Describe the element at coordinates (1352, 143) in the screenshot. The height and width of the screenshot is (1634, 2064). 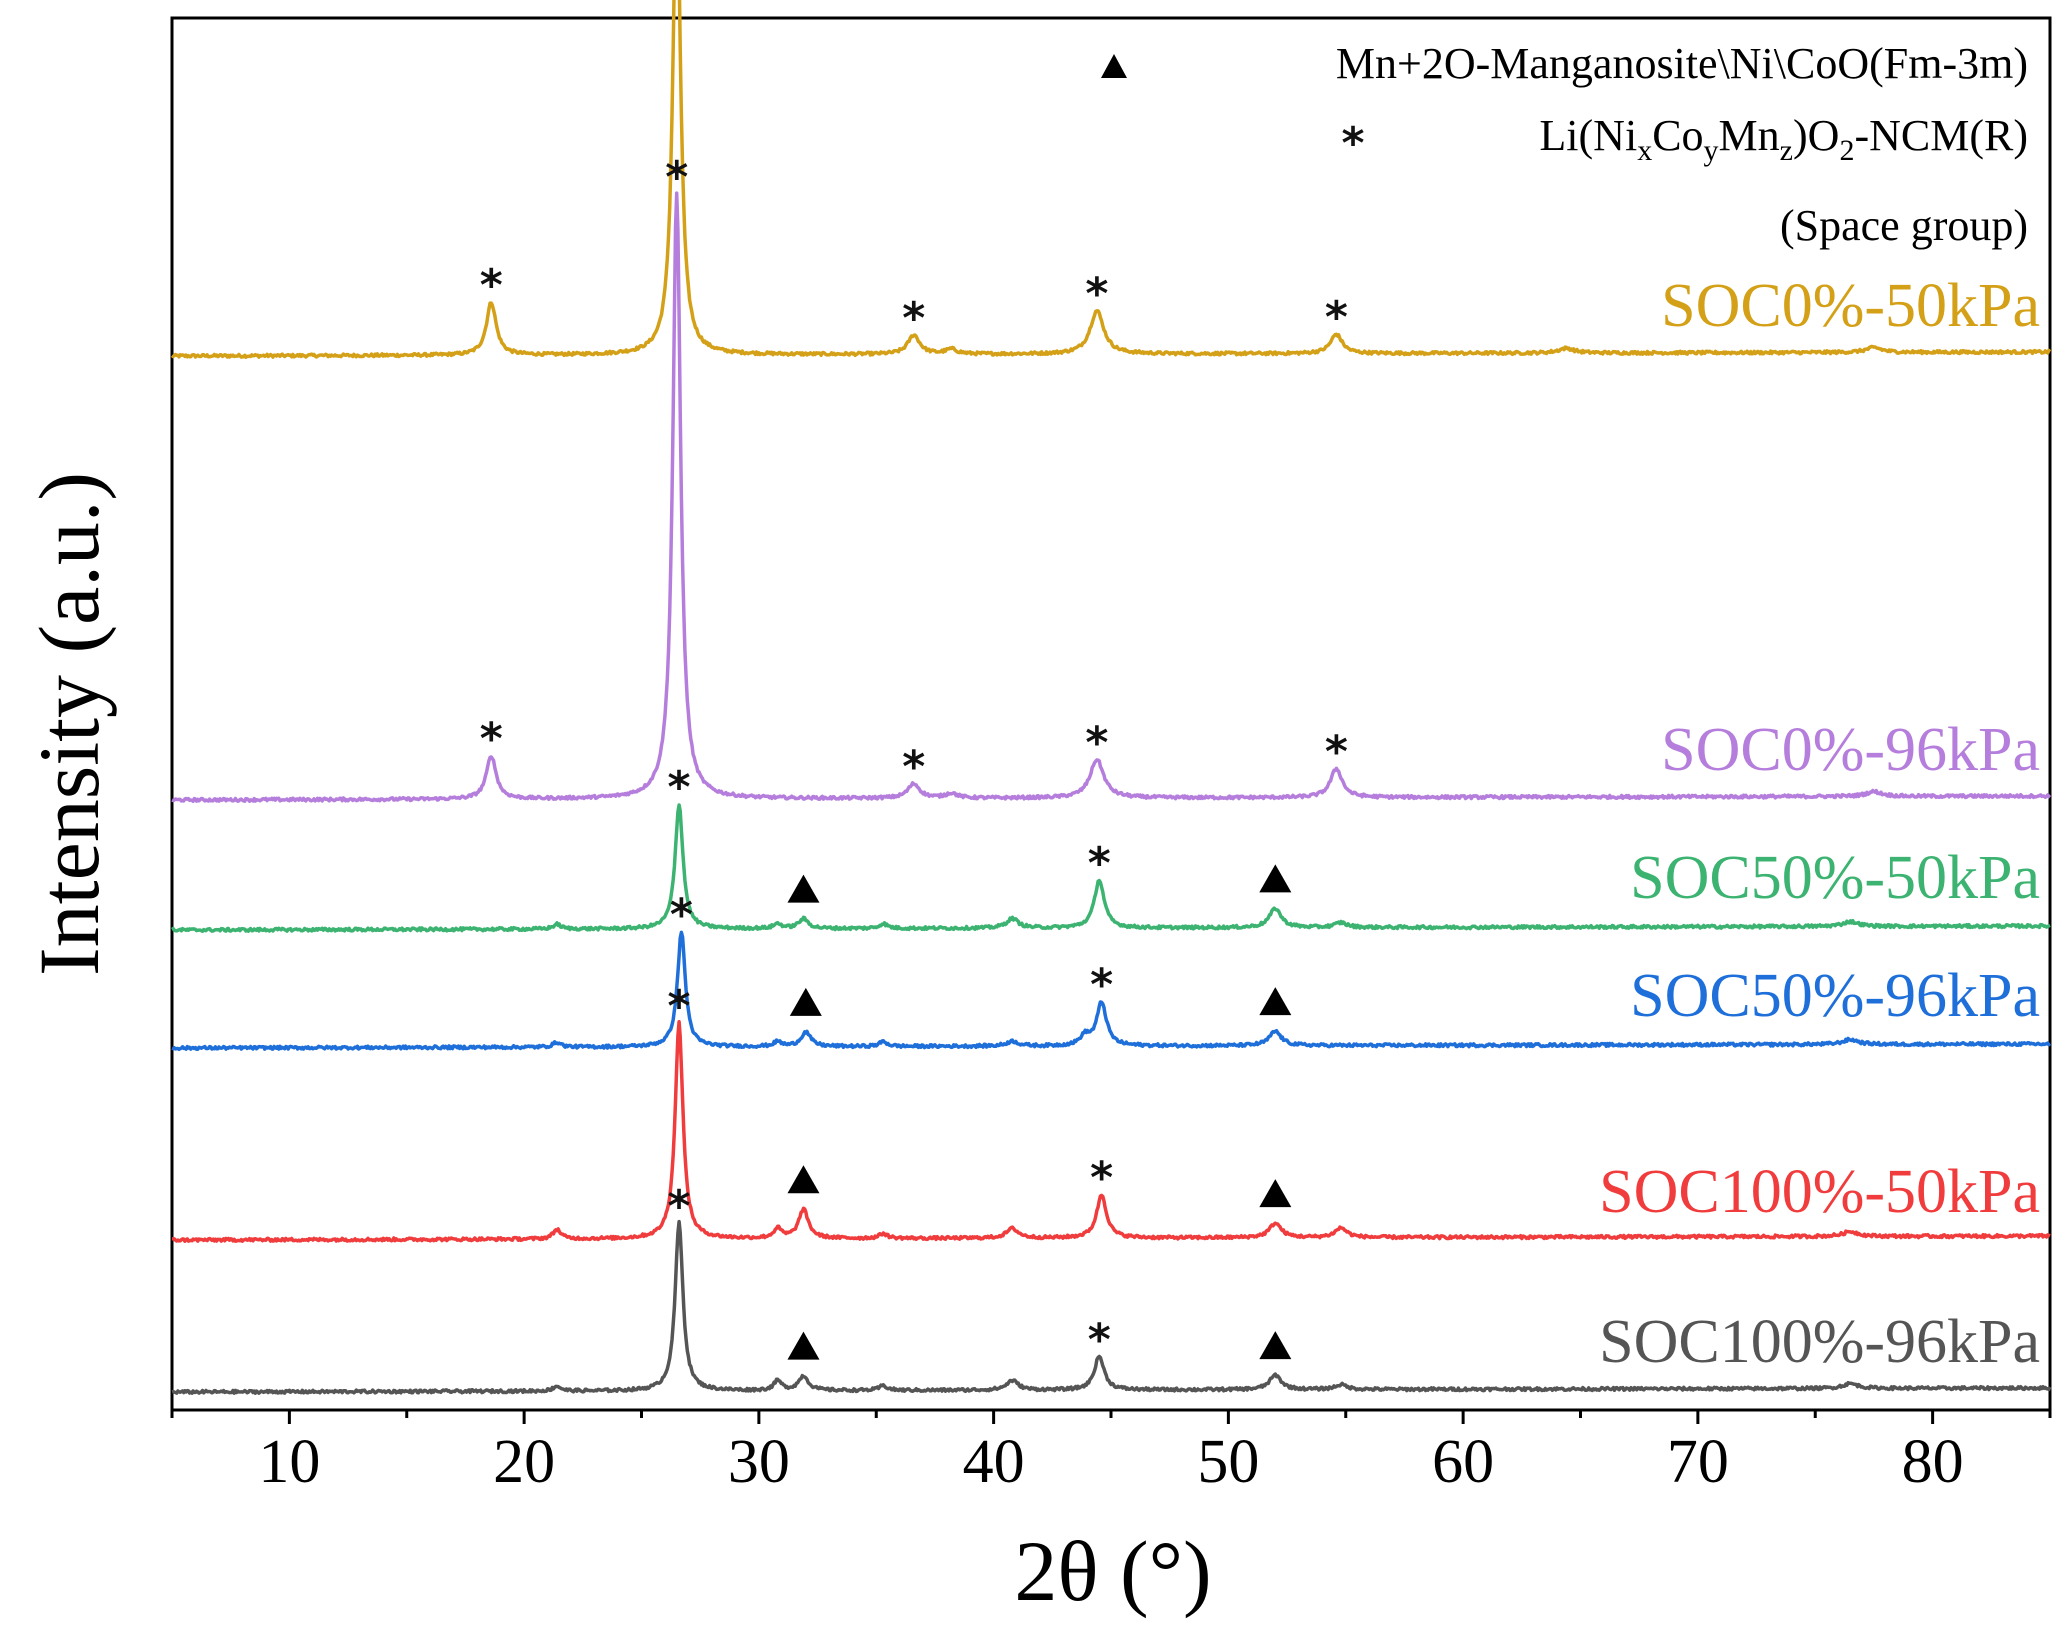
I see `legend-star-icon: *` at that location.